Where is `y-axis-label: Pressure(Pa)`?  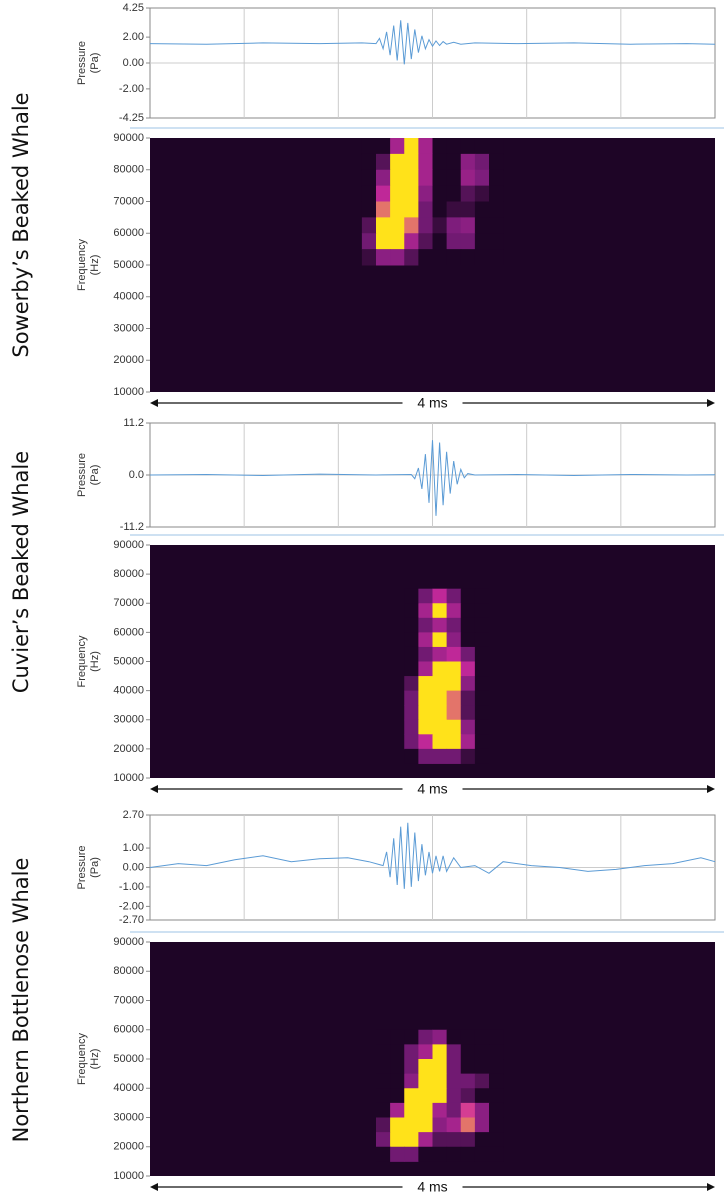
y-axis-label: Pressure(Pa) is located at coordinates (88, 63).